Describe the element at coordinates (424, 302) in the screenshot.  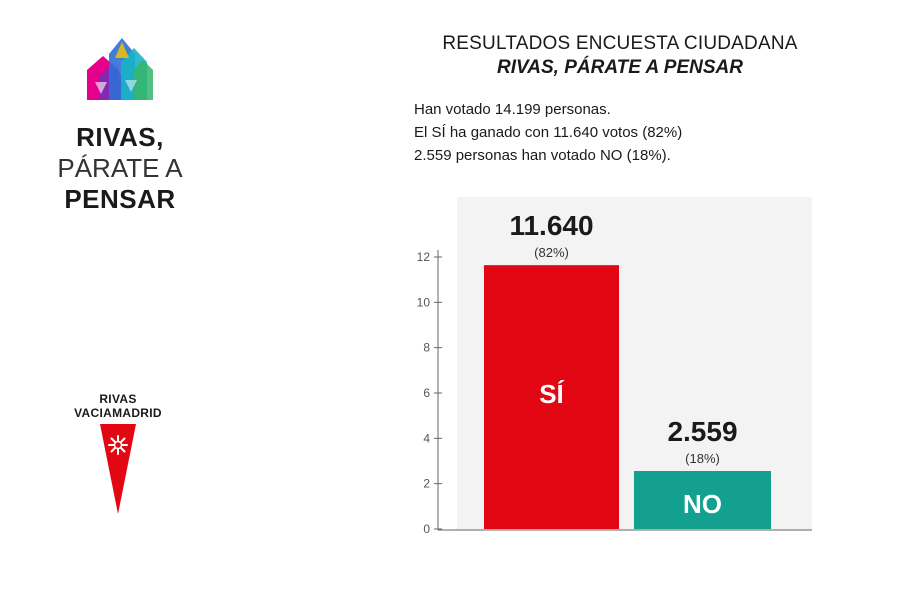
I see `y-tick-label: 10` at that location.